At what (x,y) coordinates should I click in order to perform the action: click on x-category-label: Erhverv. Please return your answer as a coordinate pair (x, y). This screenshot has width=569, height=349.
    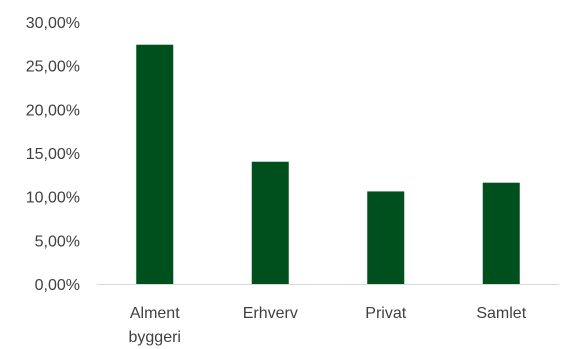
    Looking at the image, I should click on (270, 313).